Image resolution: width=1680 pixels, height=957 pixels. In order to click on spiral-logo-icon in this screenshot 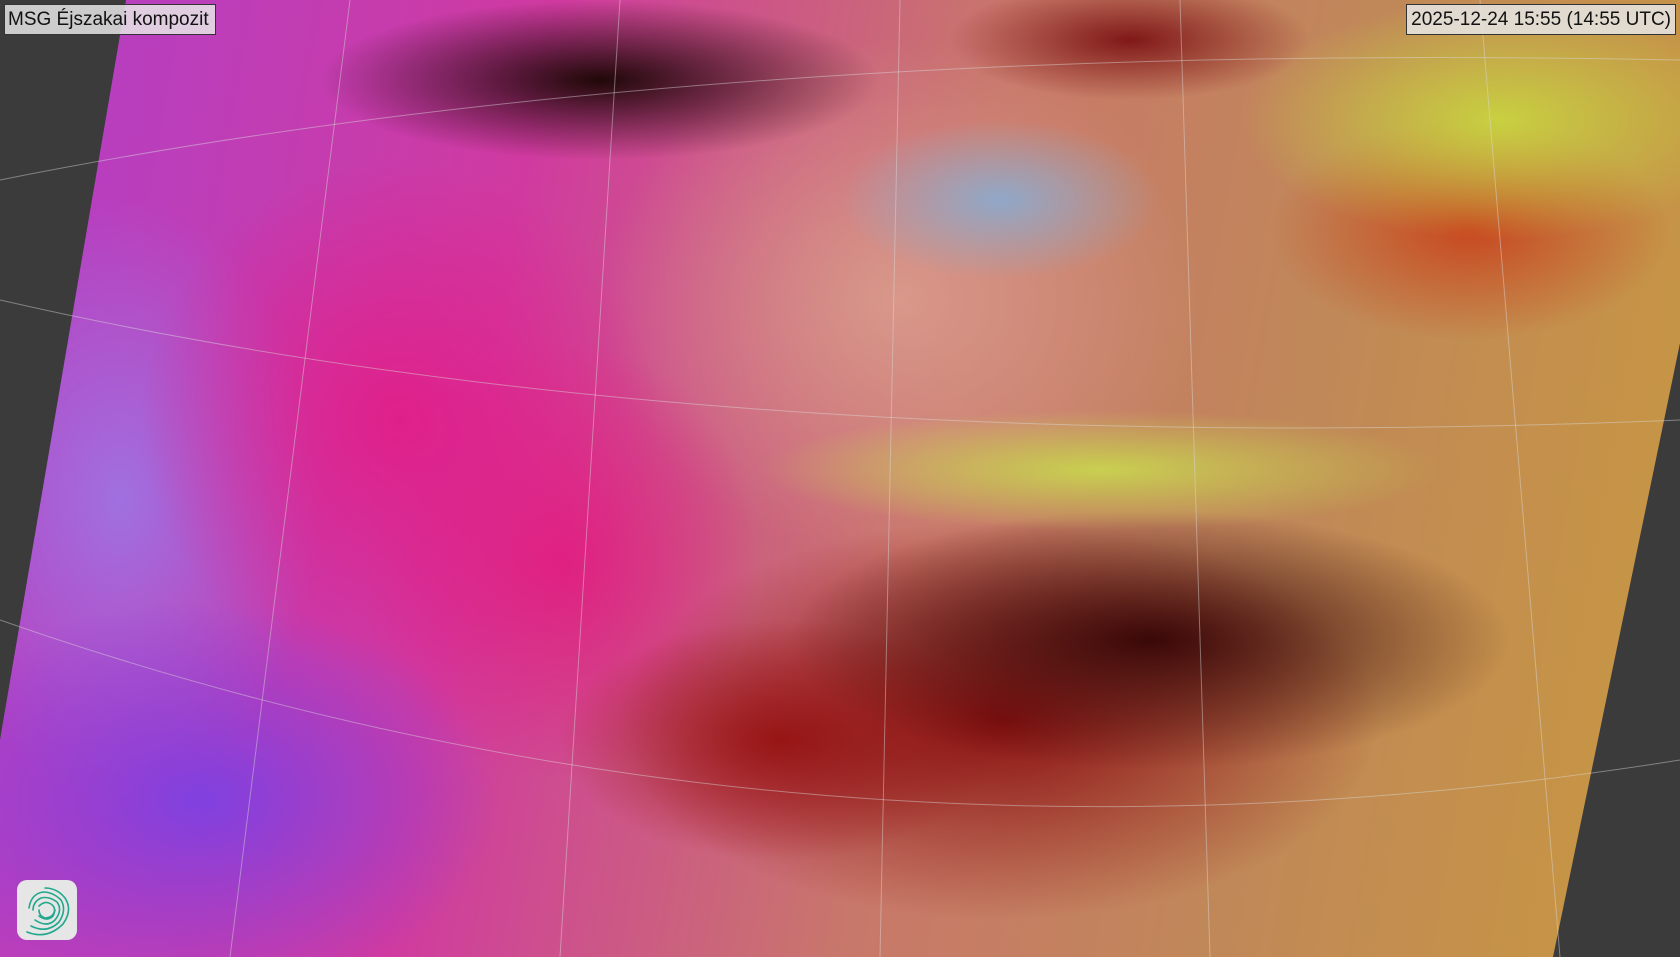, I will do `click(47, 910)`.